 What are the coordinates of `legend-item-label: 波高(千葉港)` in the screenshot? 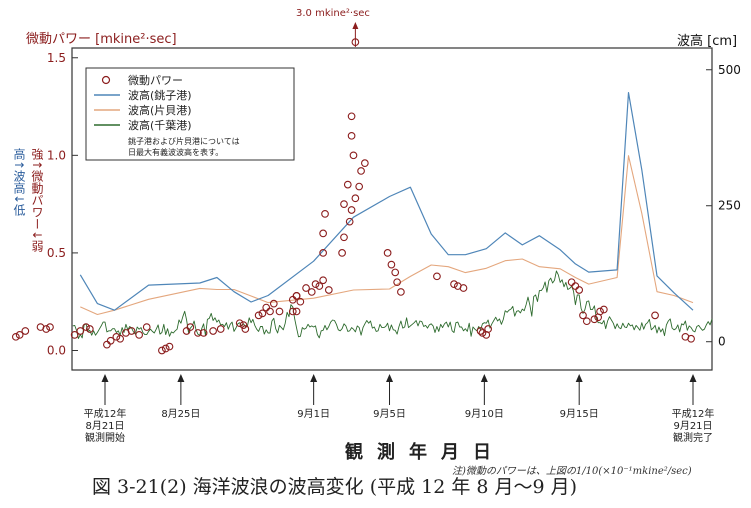 It's located at (160, 125).